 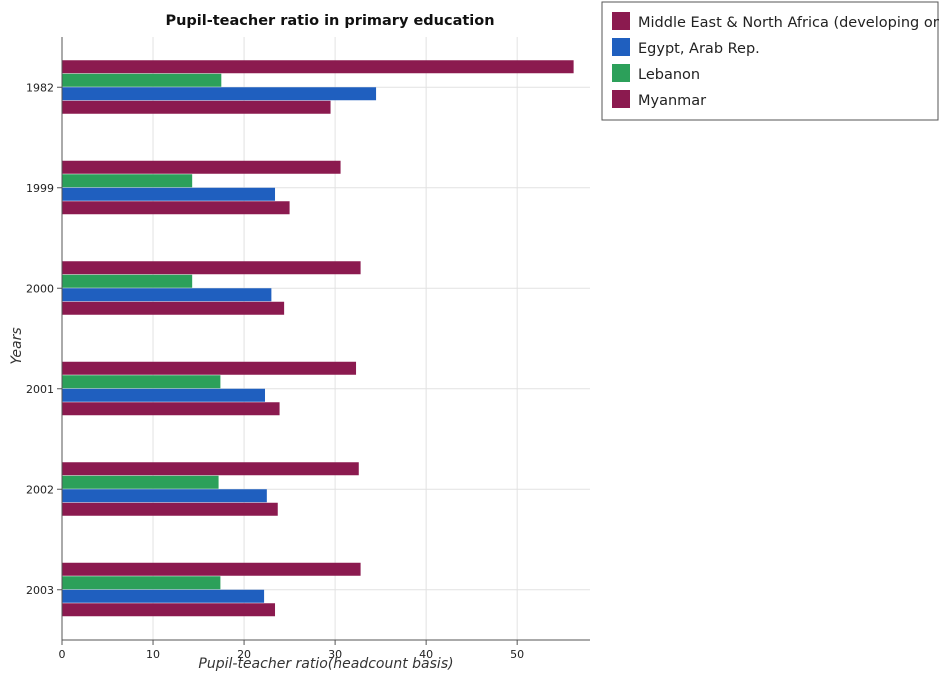 I want to click on x-tick-label: 10, so click(x=153, y=654).